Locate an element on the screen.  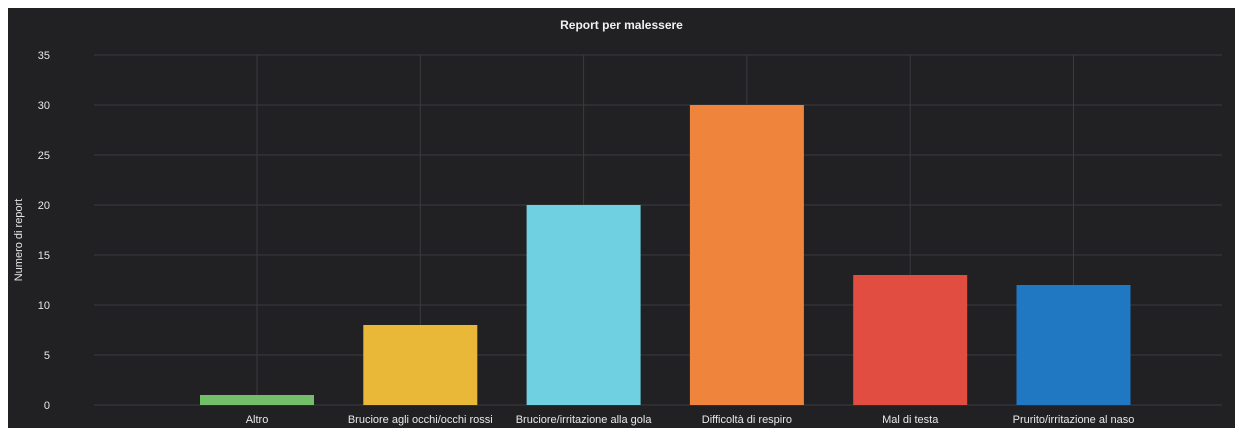
y-tick-label: 5 is located at coordinates (47, 356).